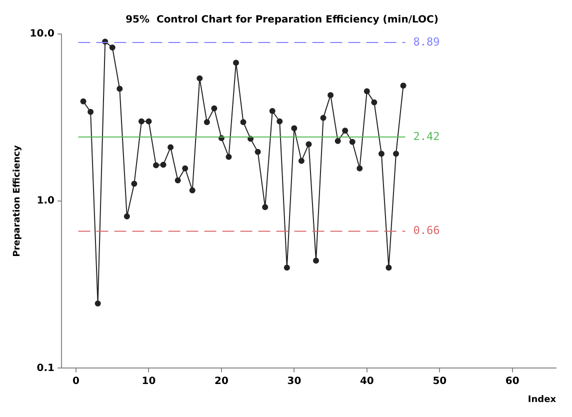 Image resolution: width=572 pixels, height=417 pixels. What do you see at coordinates (76, 381) in the screenshot?
I see `x-tick-label: 0` at bounding box center [76, 381].